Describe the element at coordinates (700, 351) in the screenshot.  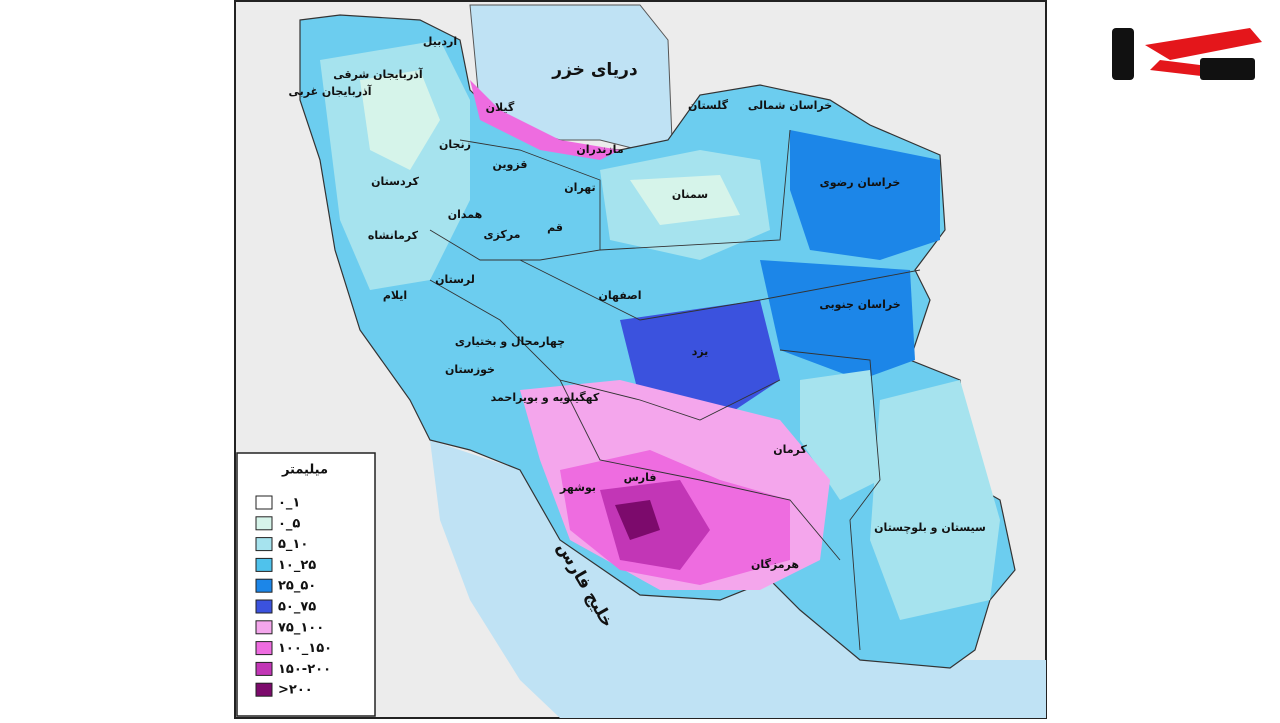
I see `province-label: یزد` at that location.